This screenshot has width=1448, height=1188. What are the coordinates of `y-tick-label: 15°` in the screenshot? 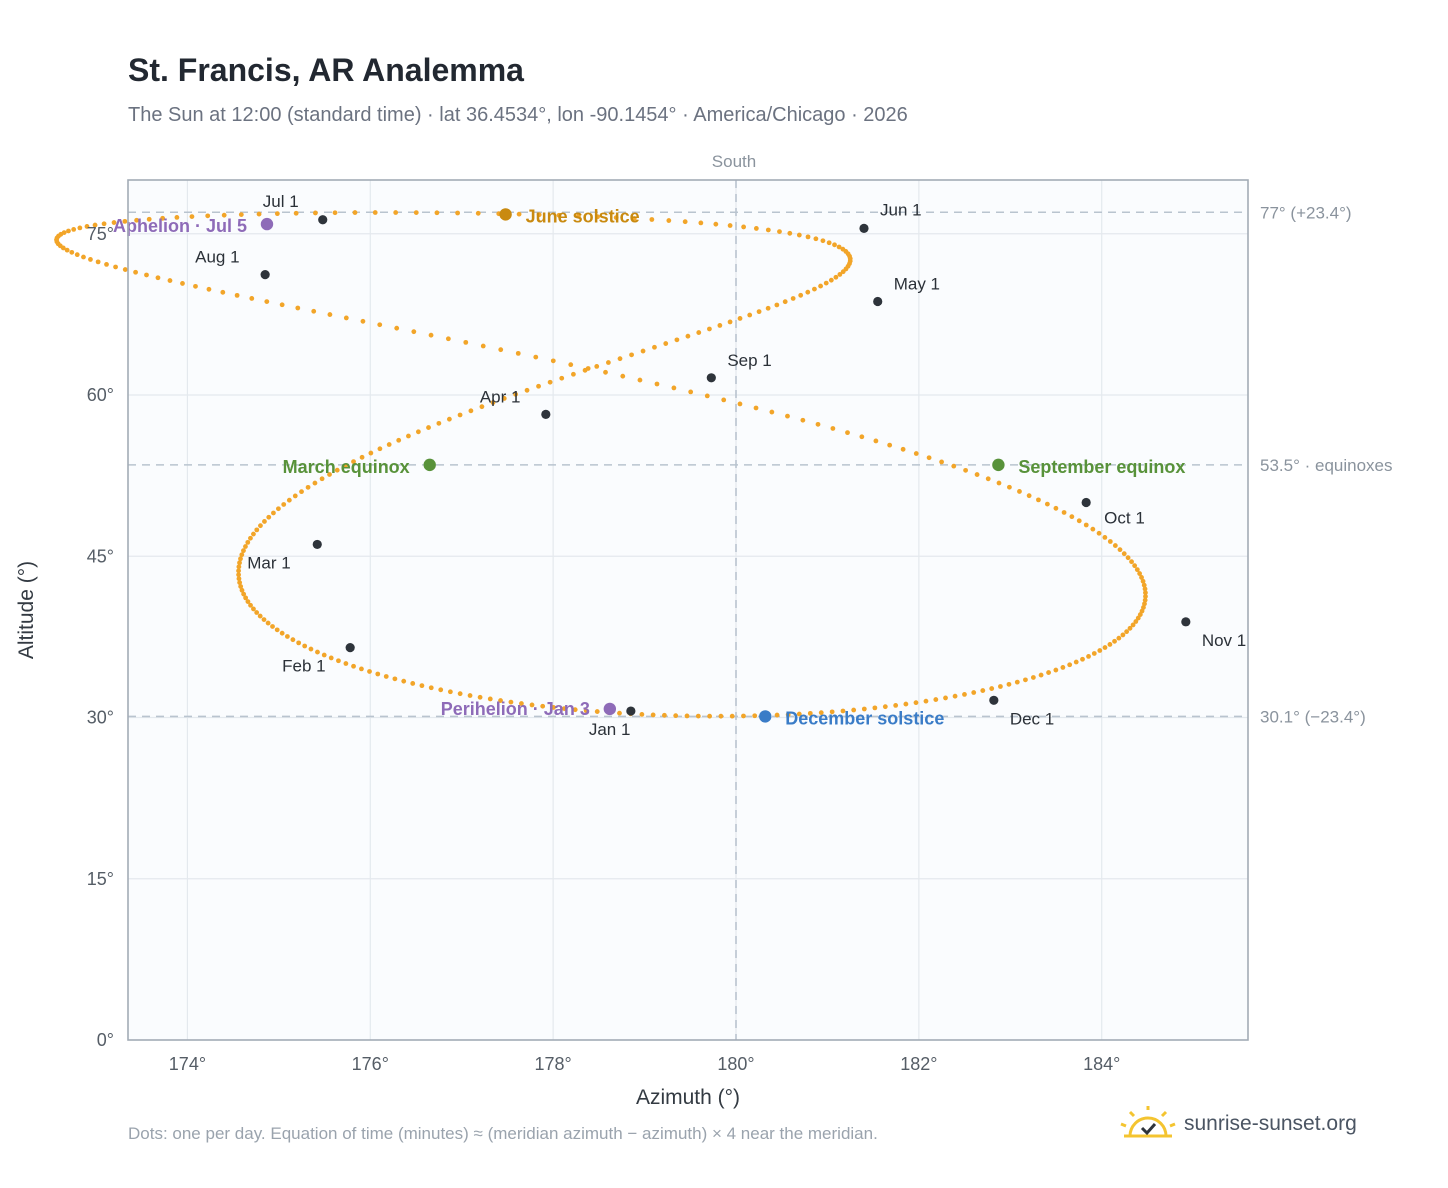 It's located at (100, 879).